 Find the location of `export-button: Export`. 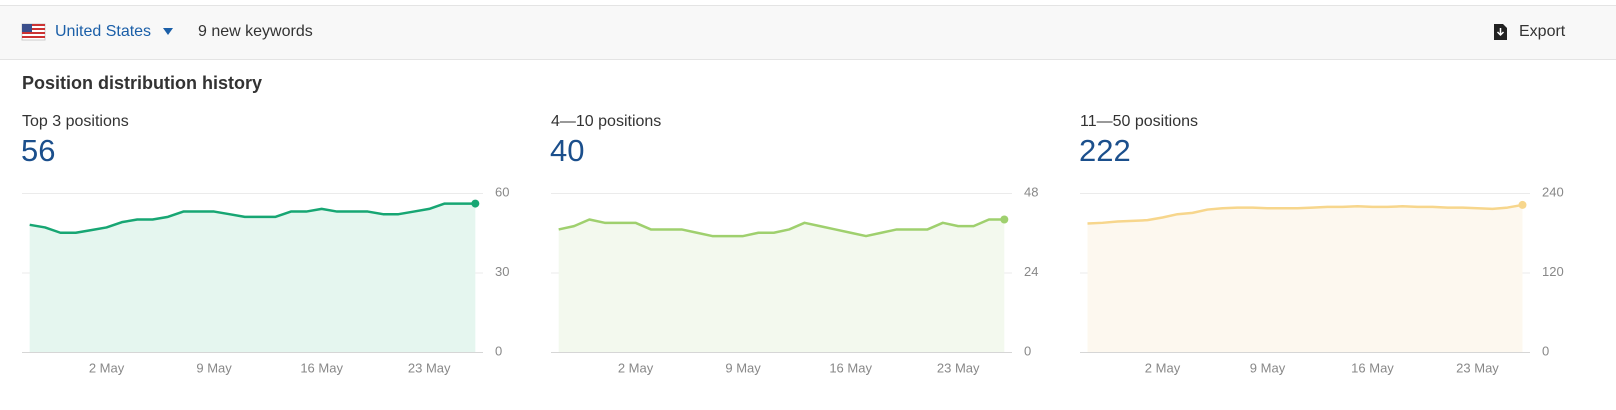

export-button: Export is located at coordinates (1542, 31).